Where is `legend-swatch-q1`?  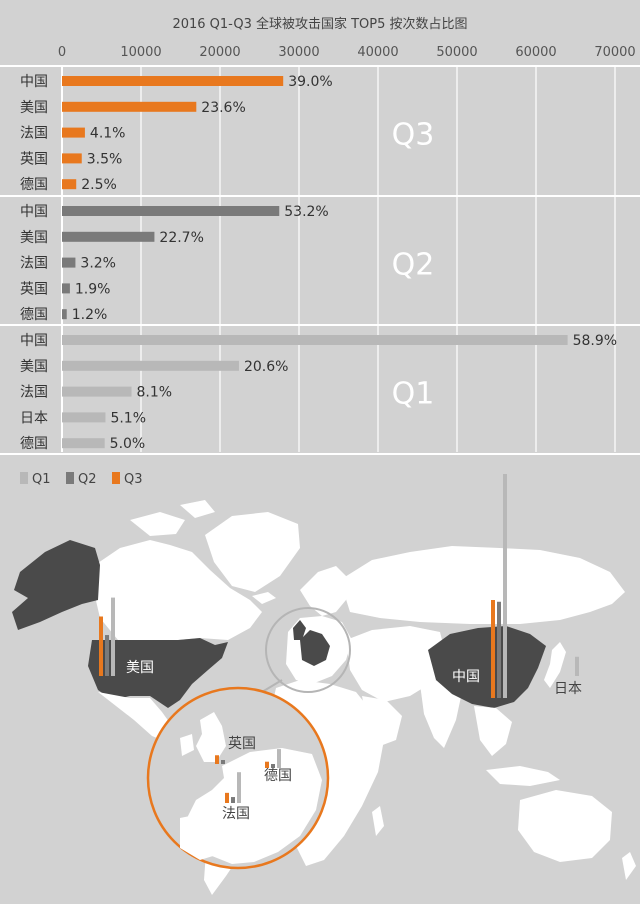 legend-swatch-q1 is located at coordinates (24, 478).